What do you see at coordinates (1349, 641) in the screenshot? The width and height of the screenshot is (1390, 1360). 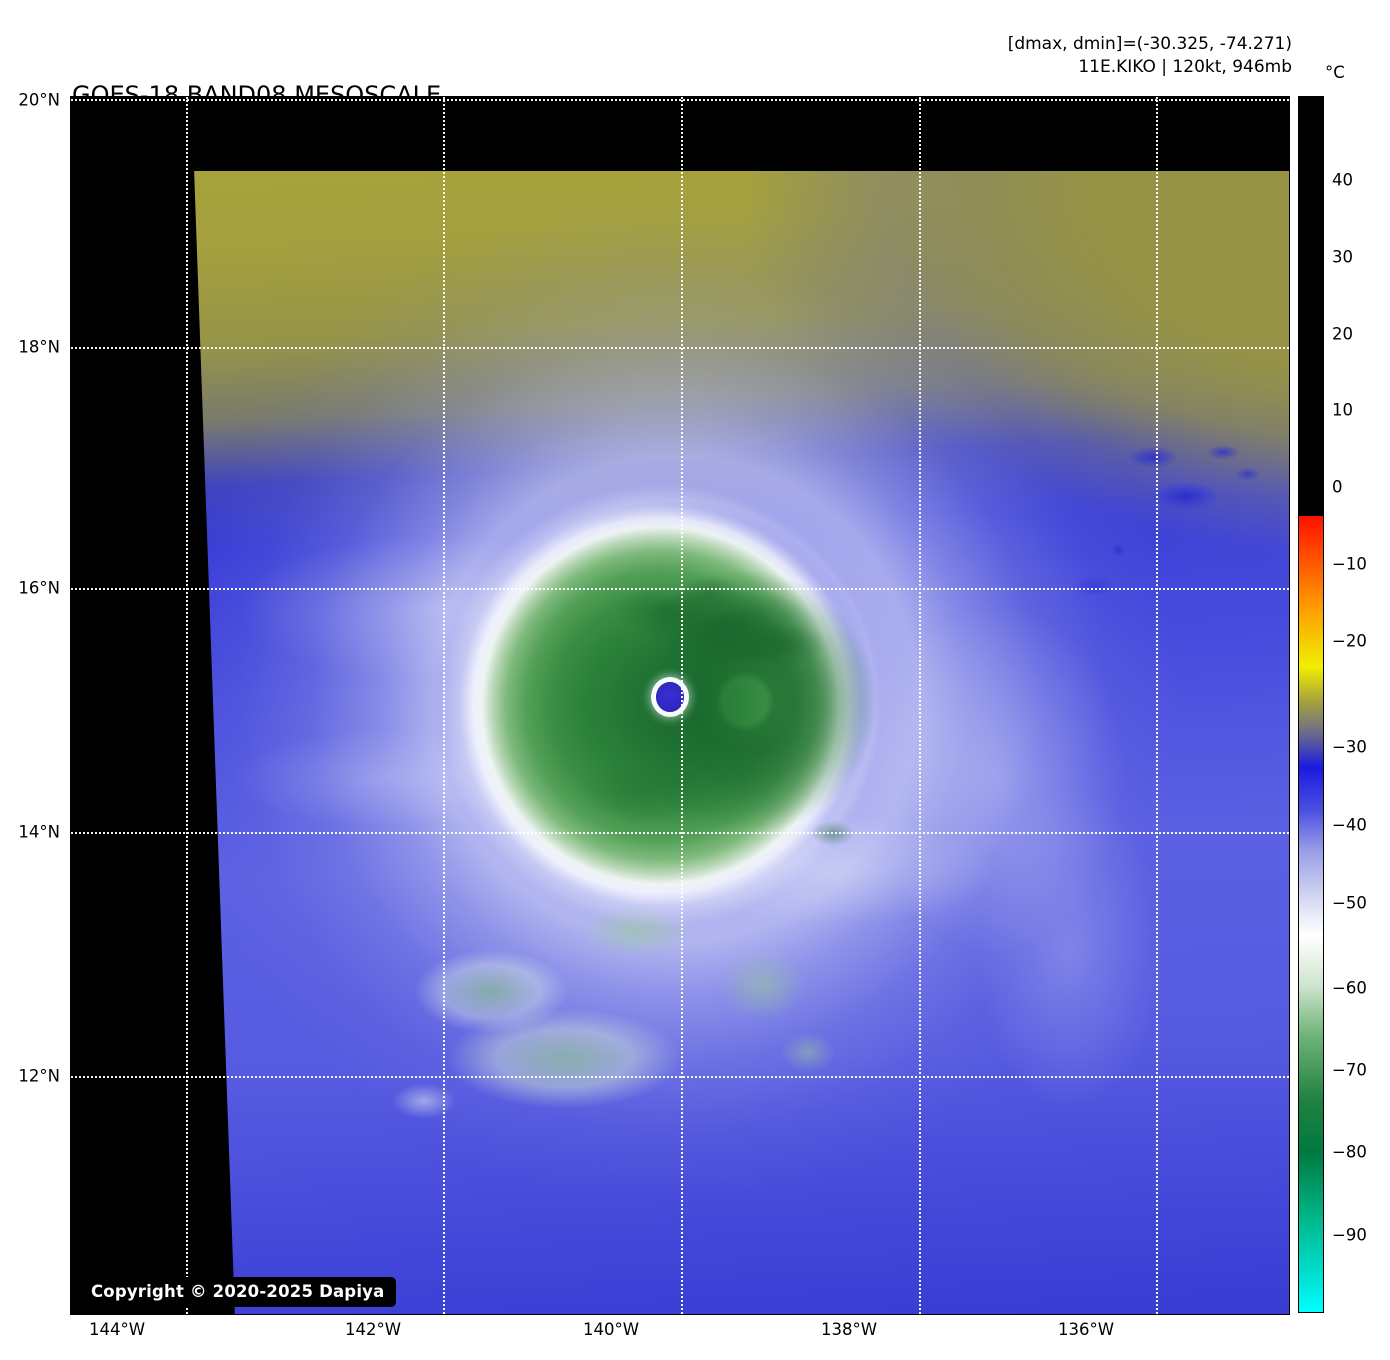 I see `colorbar-tick-neg20: −20` at bounding box center [1349, 641].